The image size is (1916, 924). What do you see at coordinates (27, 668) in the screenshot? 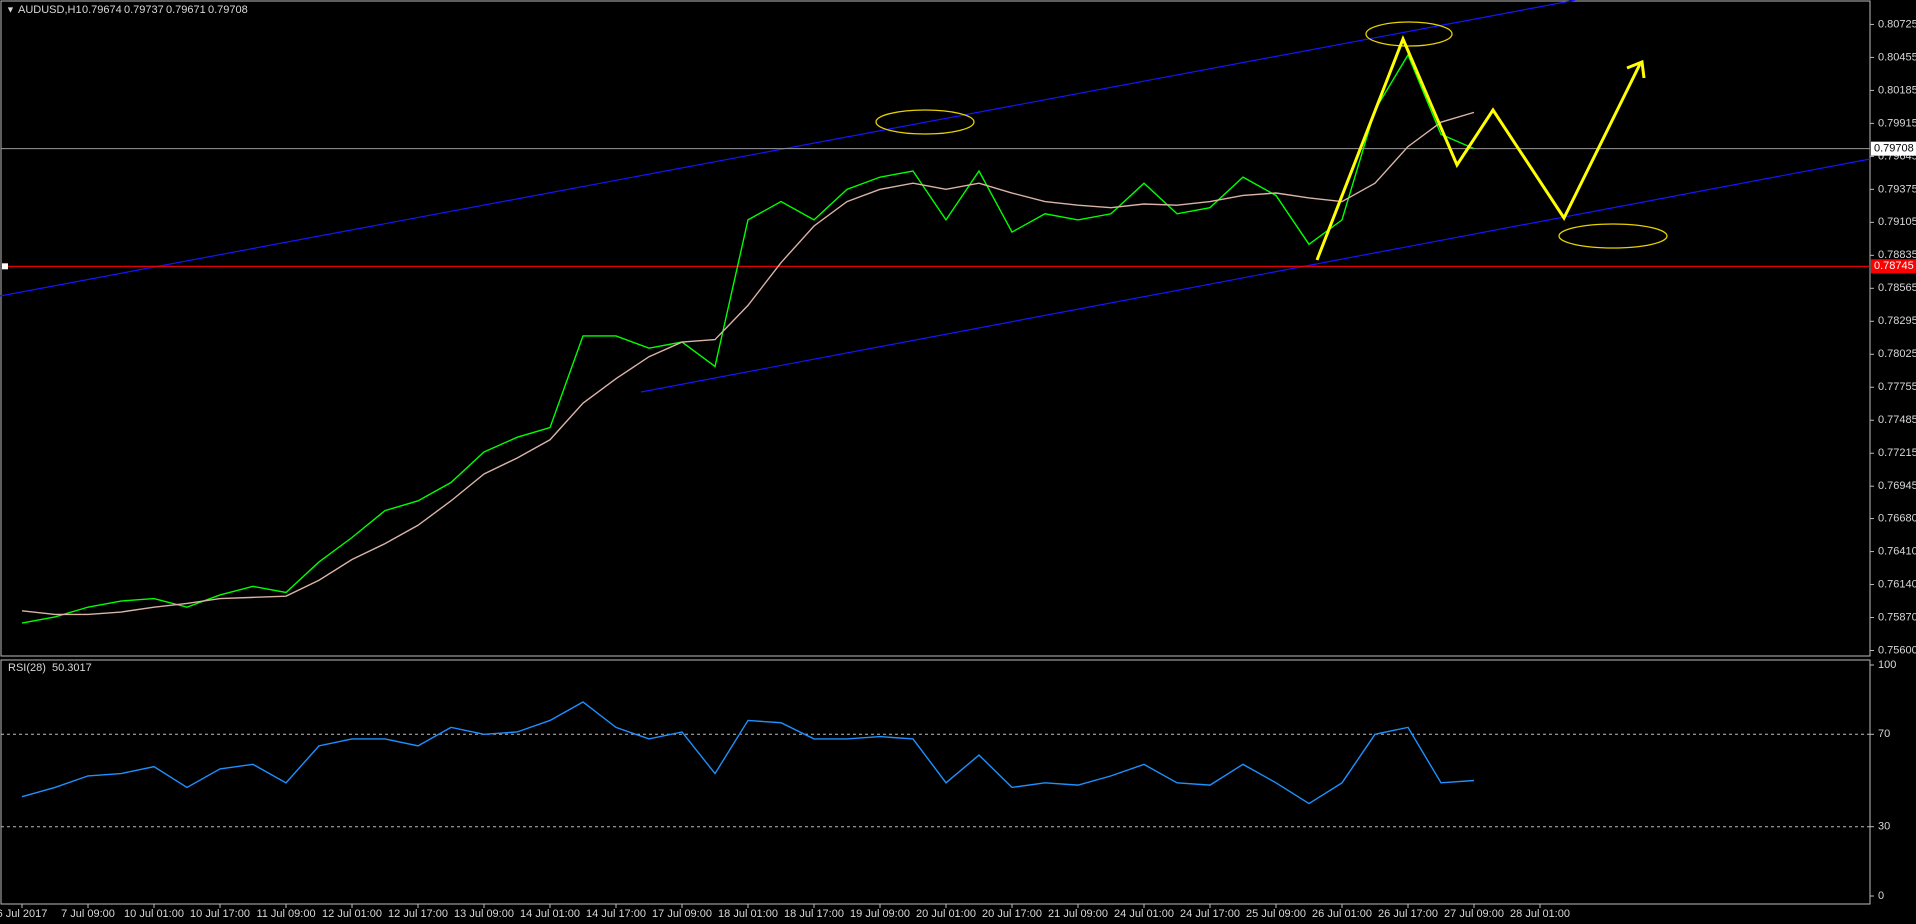
I see `rsi-title: RSI(28)` at bounding box center [27, 668].